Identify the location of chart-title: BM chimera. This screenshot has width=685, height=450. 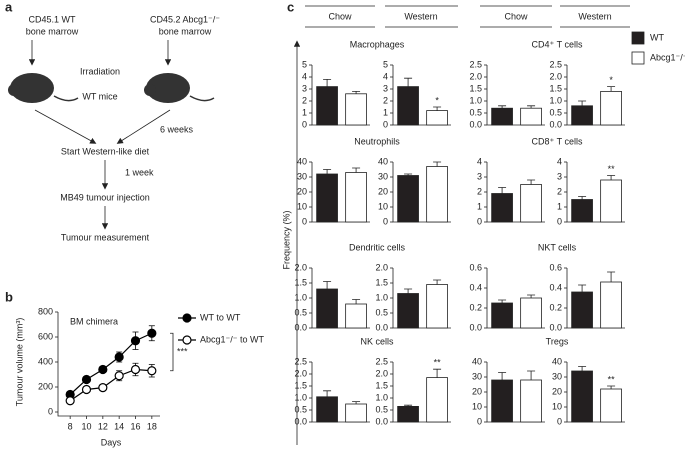
(94, 321).